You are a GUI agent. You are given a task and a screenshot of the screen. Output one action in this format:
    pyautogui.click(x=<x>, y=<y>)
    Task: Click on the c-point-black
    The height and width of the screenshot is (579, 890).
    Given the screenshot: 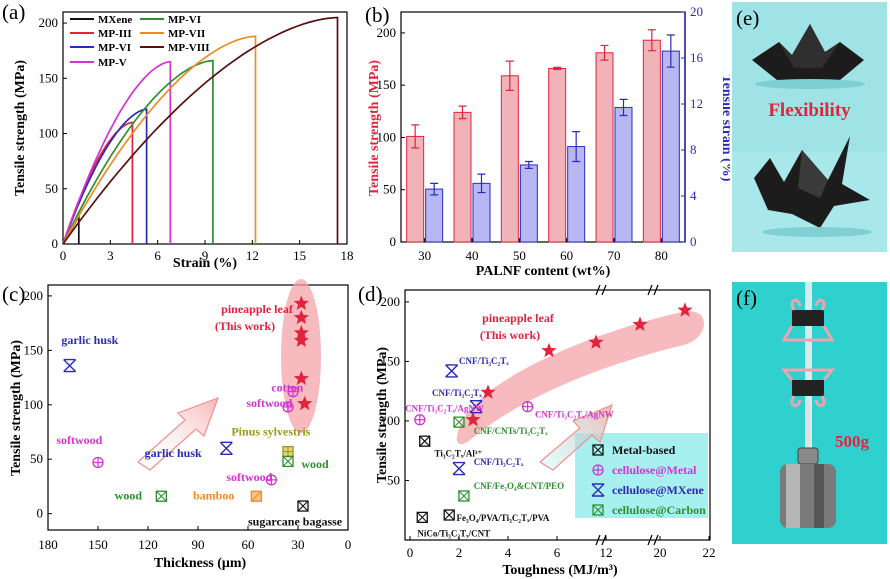 What is the action you would take?
    pyautogui.click(x=303, y=506)
    